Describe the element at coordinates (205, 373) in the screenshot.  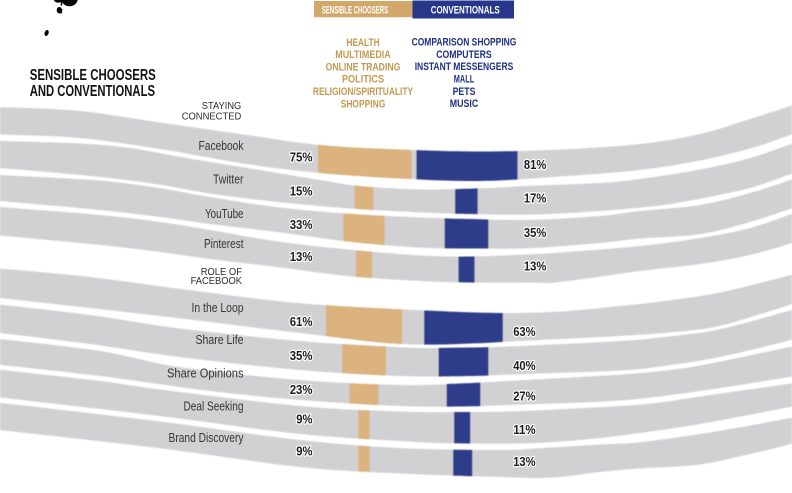
I see `svg-text: Share Opinions` at that location.